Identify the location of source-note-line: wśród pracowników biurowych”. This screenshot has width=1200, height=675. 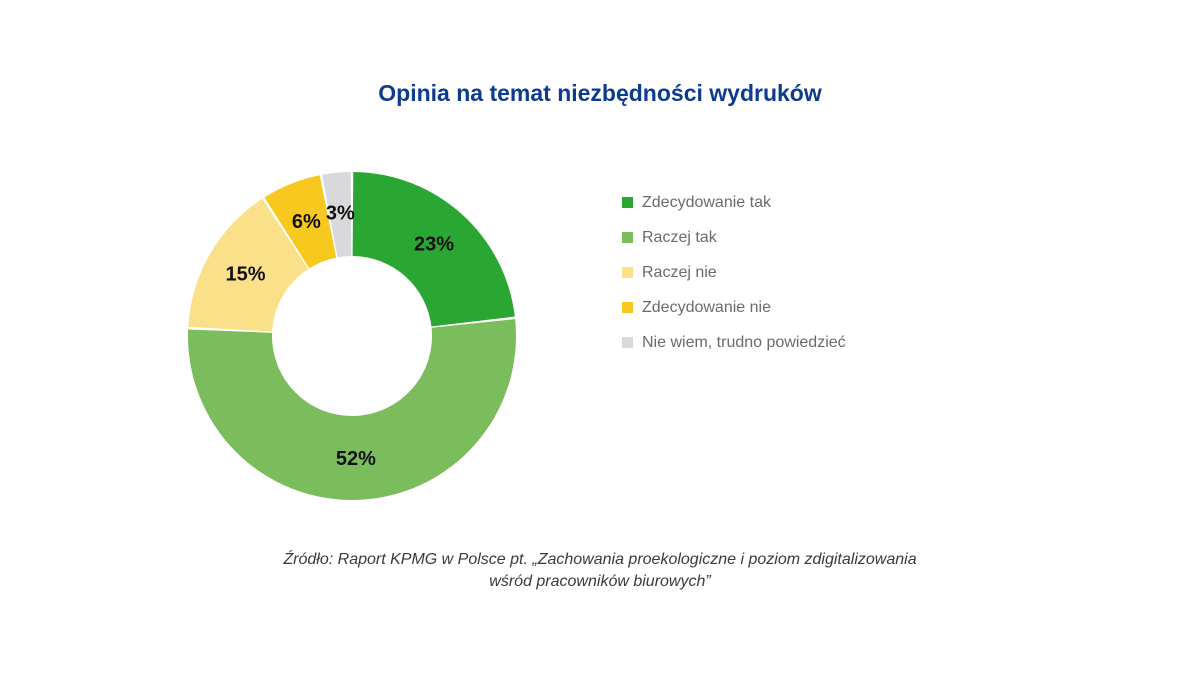
(600, 581).